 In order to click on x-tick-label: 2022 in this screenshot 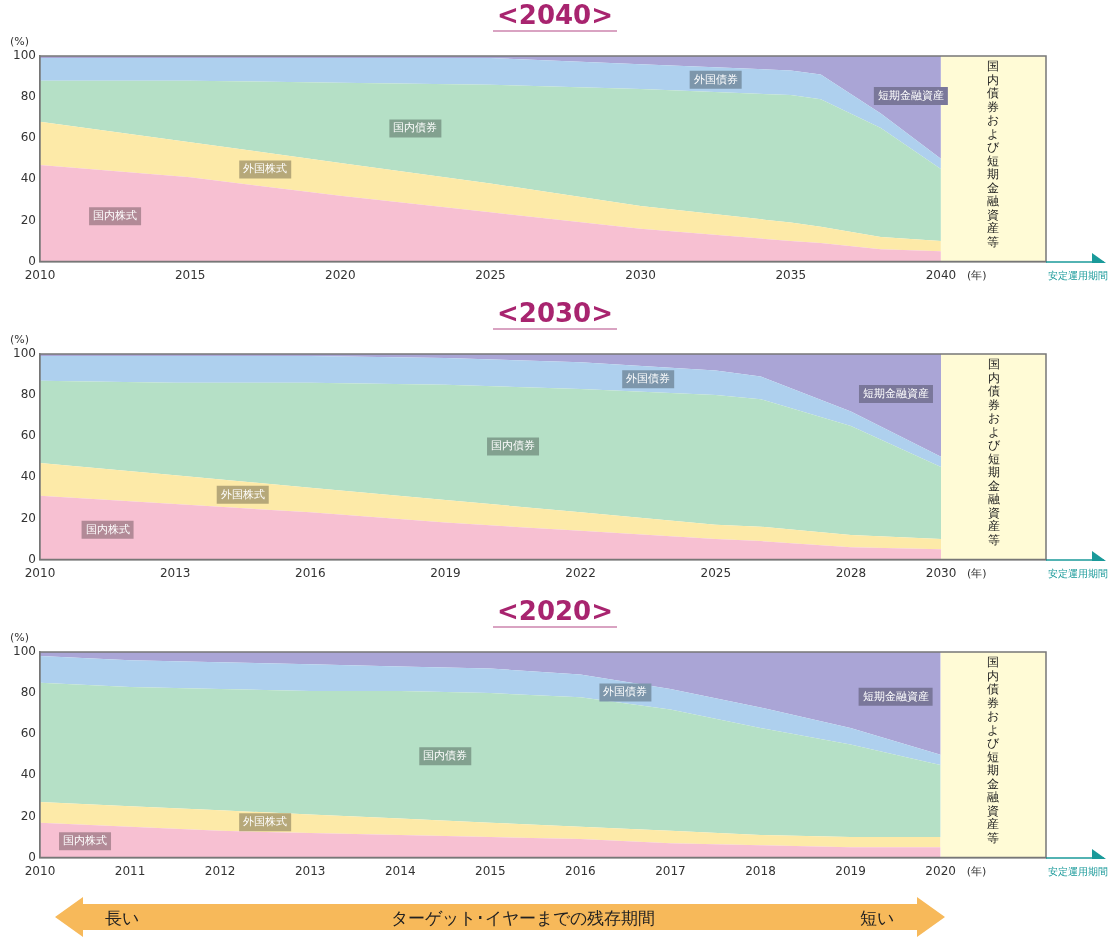, I will do `click(580, 572)`.